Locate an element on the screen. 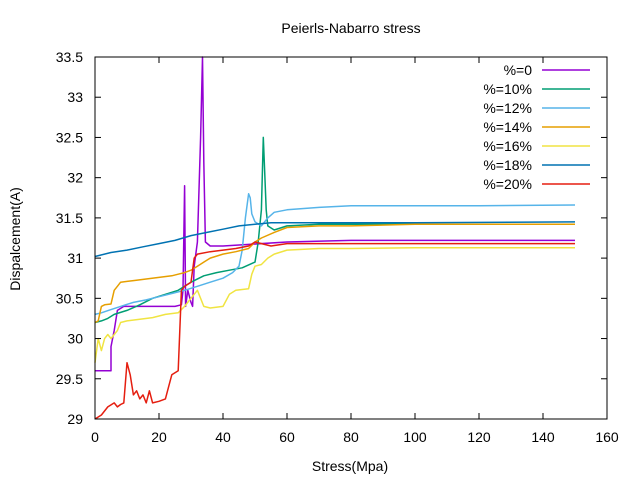 The image size is (640, 480). y-tick-label: 31.5 is located at coordinates (69, 218).